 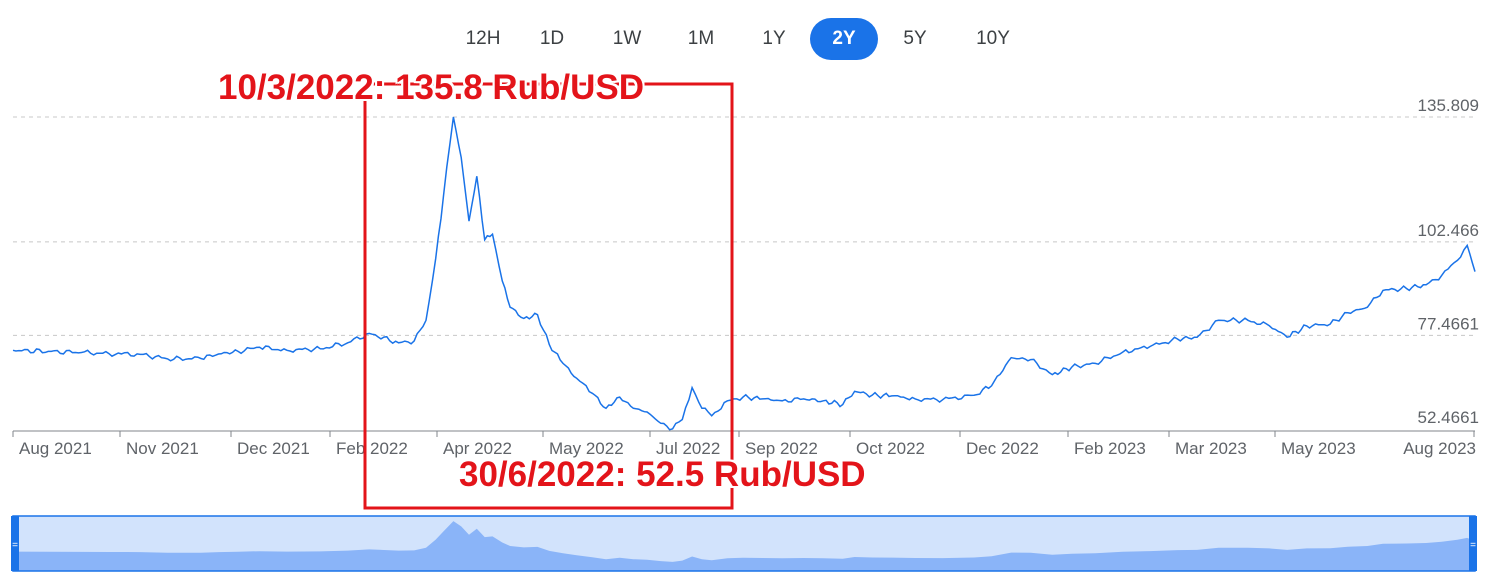 I want to click on x-tick-label: Apr 2022, so click(x=477, y=448).